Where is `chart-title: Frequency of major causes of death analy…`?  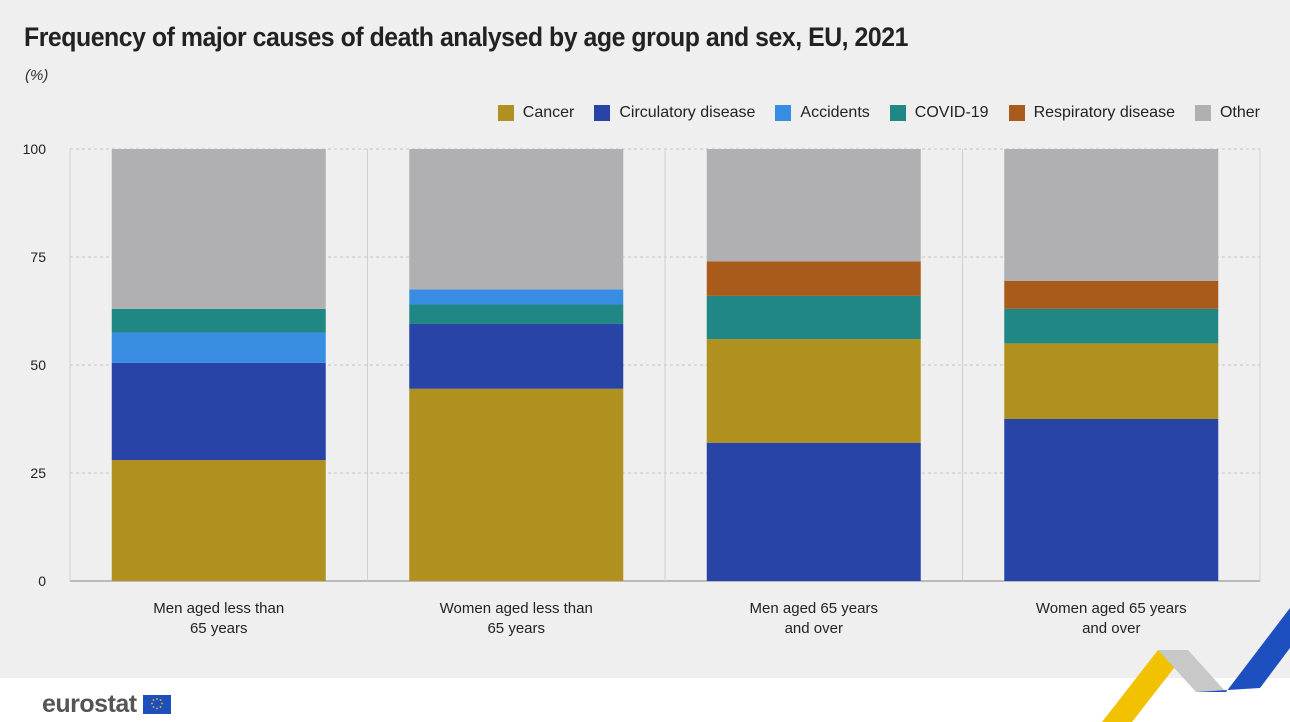 chart-title: Frequency of major causes of death analy… is located at coordinates (466, 37).